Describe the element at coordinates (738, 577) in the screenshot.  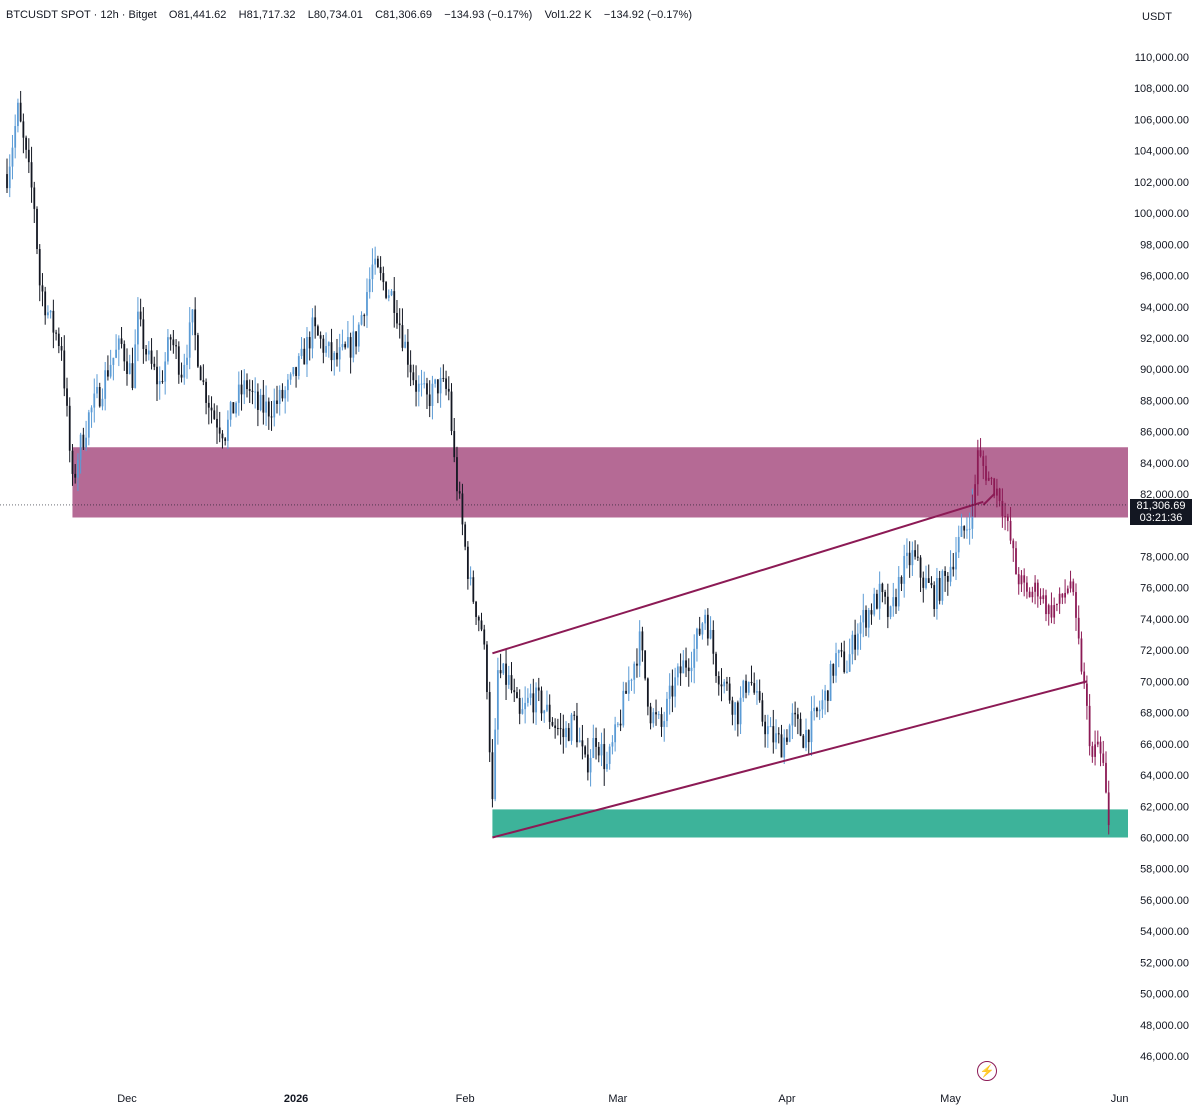
I see `channel-upper-line` at that location.